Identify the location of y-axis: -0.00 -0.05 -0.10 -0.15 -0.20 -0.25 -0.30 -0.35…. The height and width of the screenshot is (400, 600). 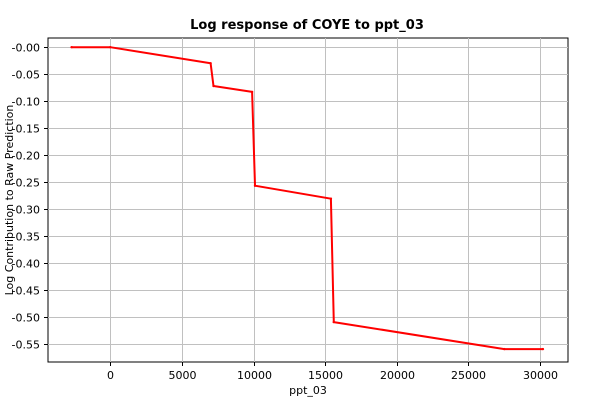
(30, 197).